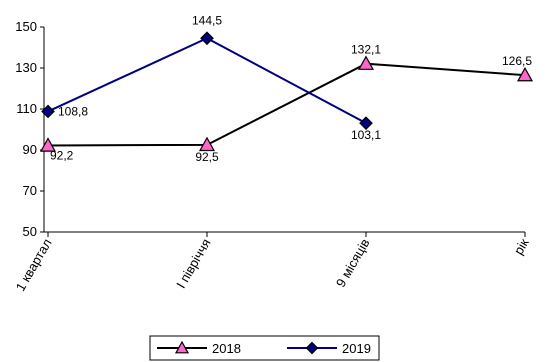  What do you see at coordinates (26, 108) in the screenshot?
I see `y-tick-label: 110` at bounding box center [26, 108].